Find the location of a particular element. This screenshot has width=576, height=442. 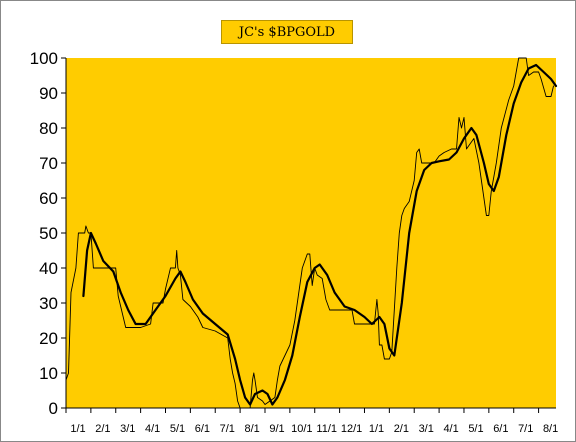

y-axis: 0 10 20 30 40 50 60 70 80 90 100 is located at coordinates (48, 233).